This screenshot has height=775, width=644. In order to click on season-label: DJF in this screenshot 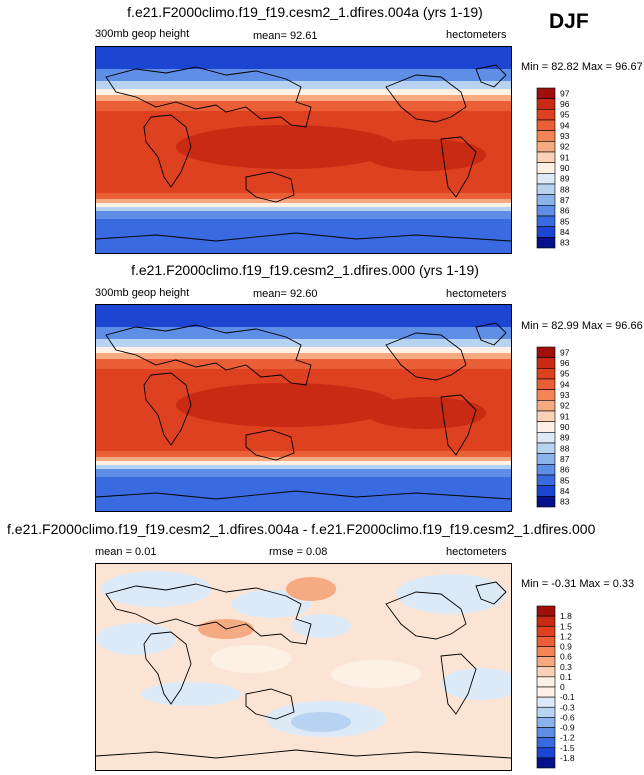, I will do `click(569, 21)`.